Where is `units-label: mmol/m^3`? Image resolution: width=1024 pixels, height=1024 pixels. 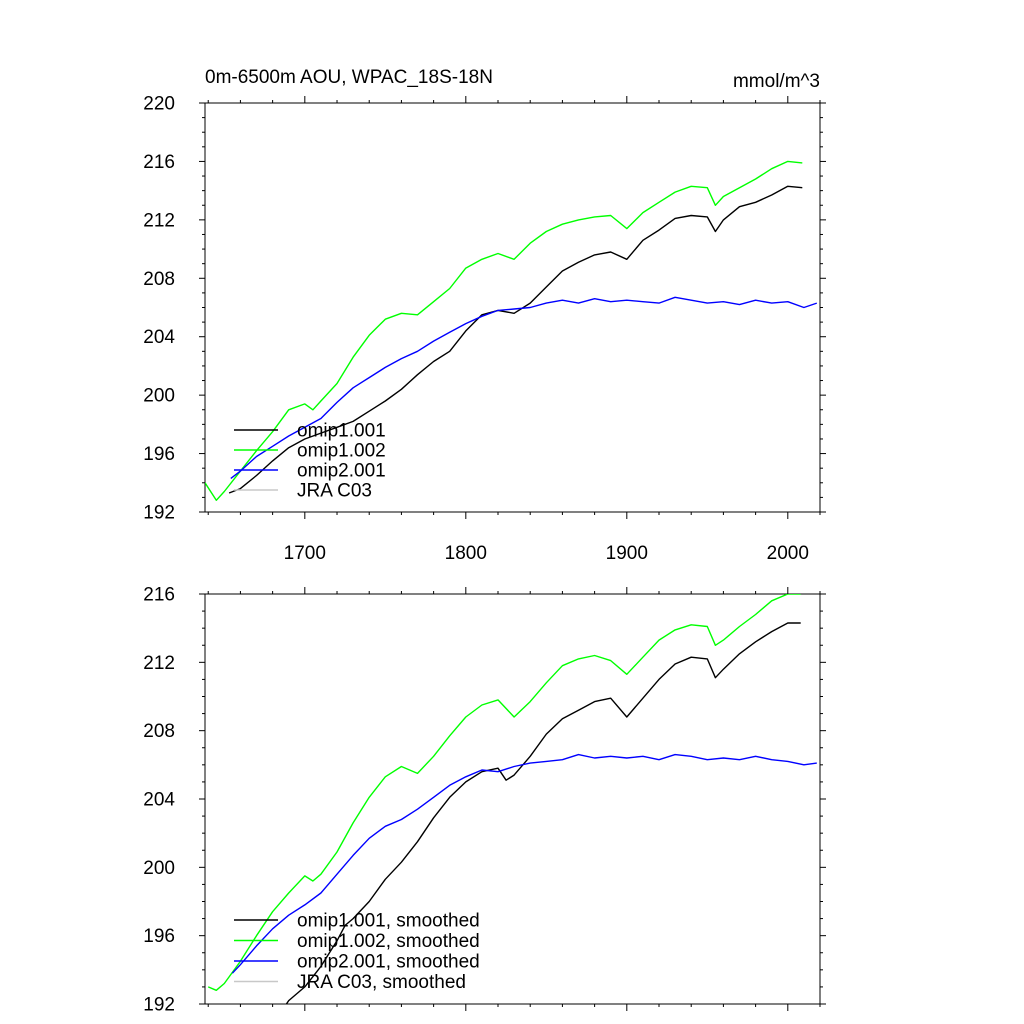
units-label: mmol/m^3 is located at coordinates (776, 81).